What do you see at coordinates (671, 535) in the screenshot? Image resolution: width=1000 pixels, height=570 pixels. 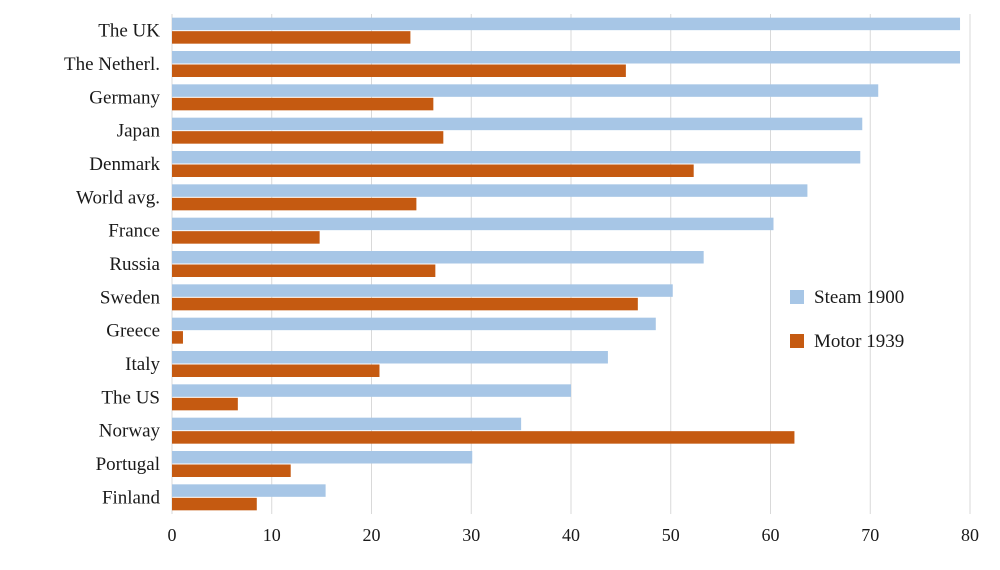 I see `x-tick-label-50: 50` at bounding box center [671, 535].